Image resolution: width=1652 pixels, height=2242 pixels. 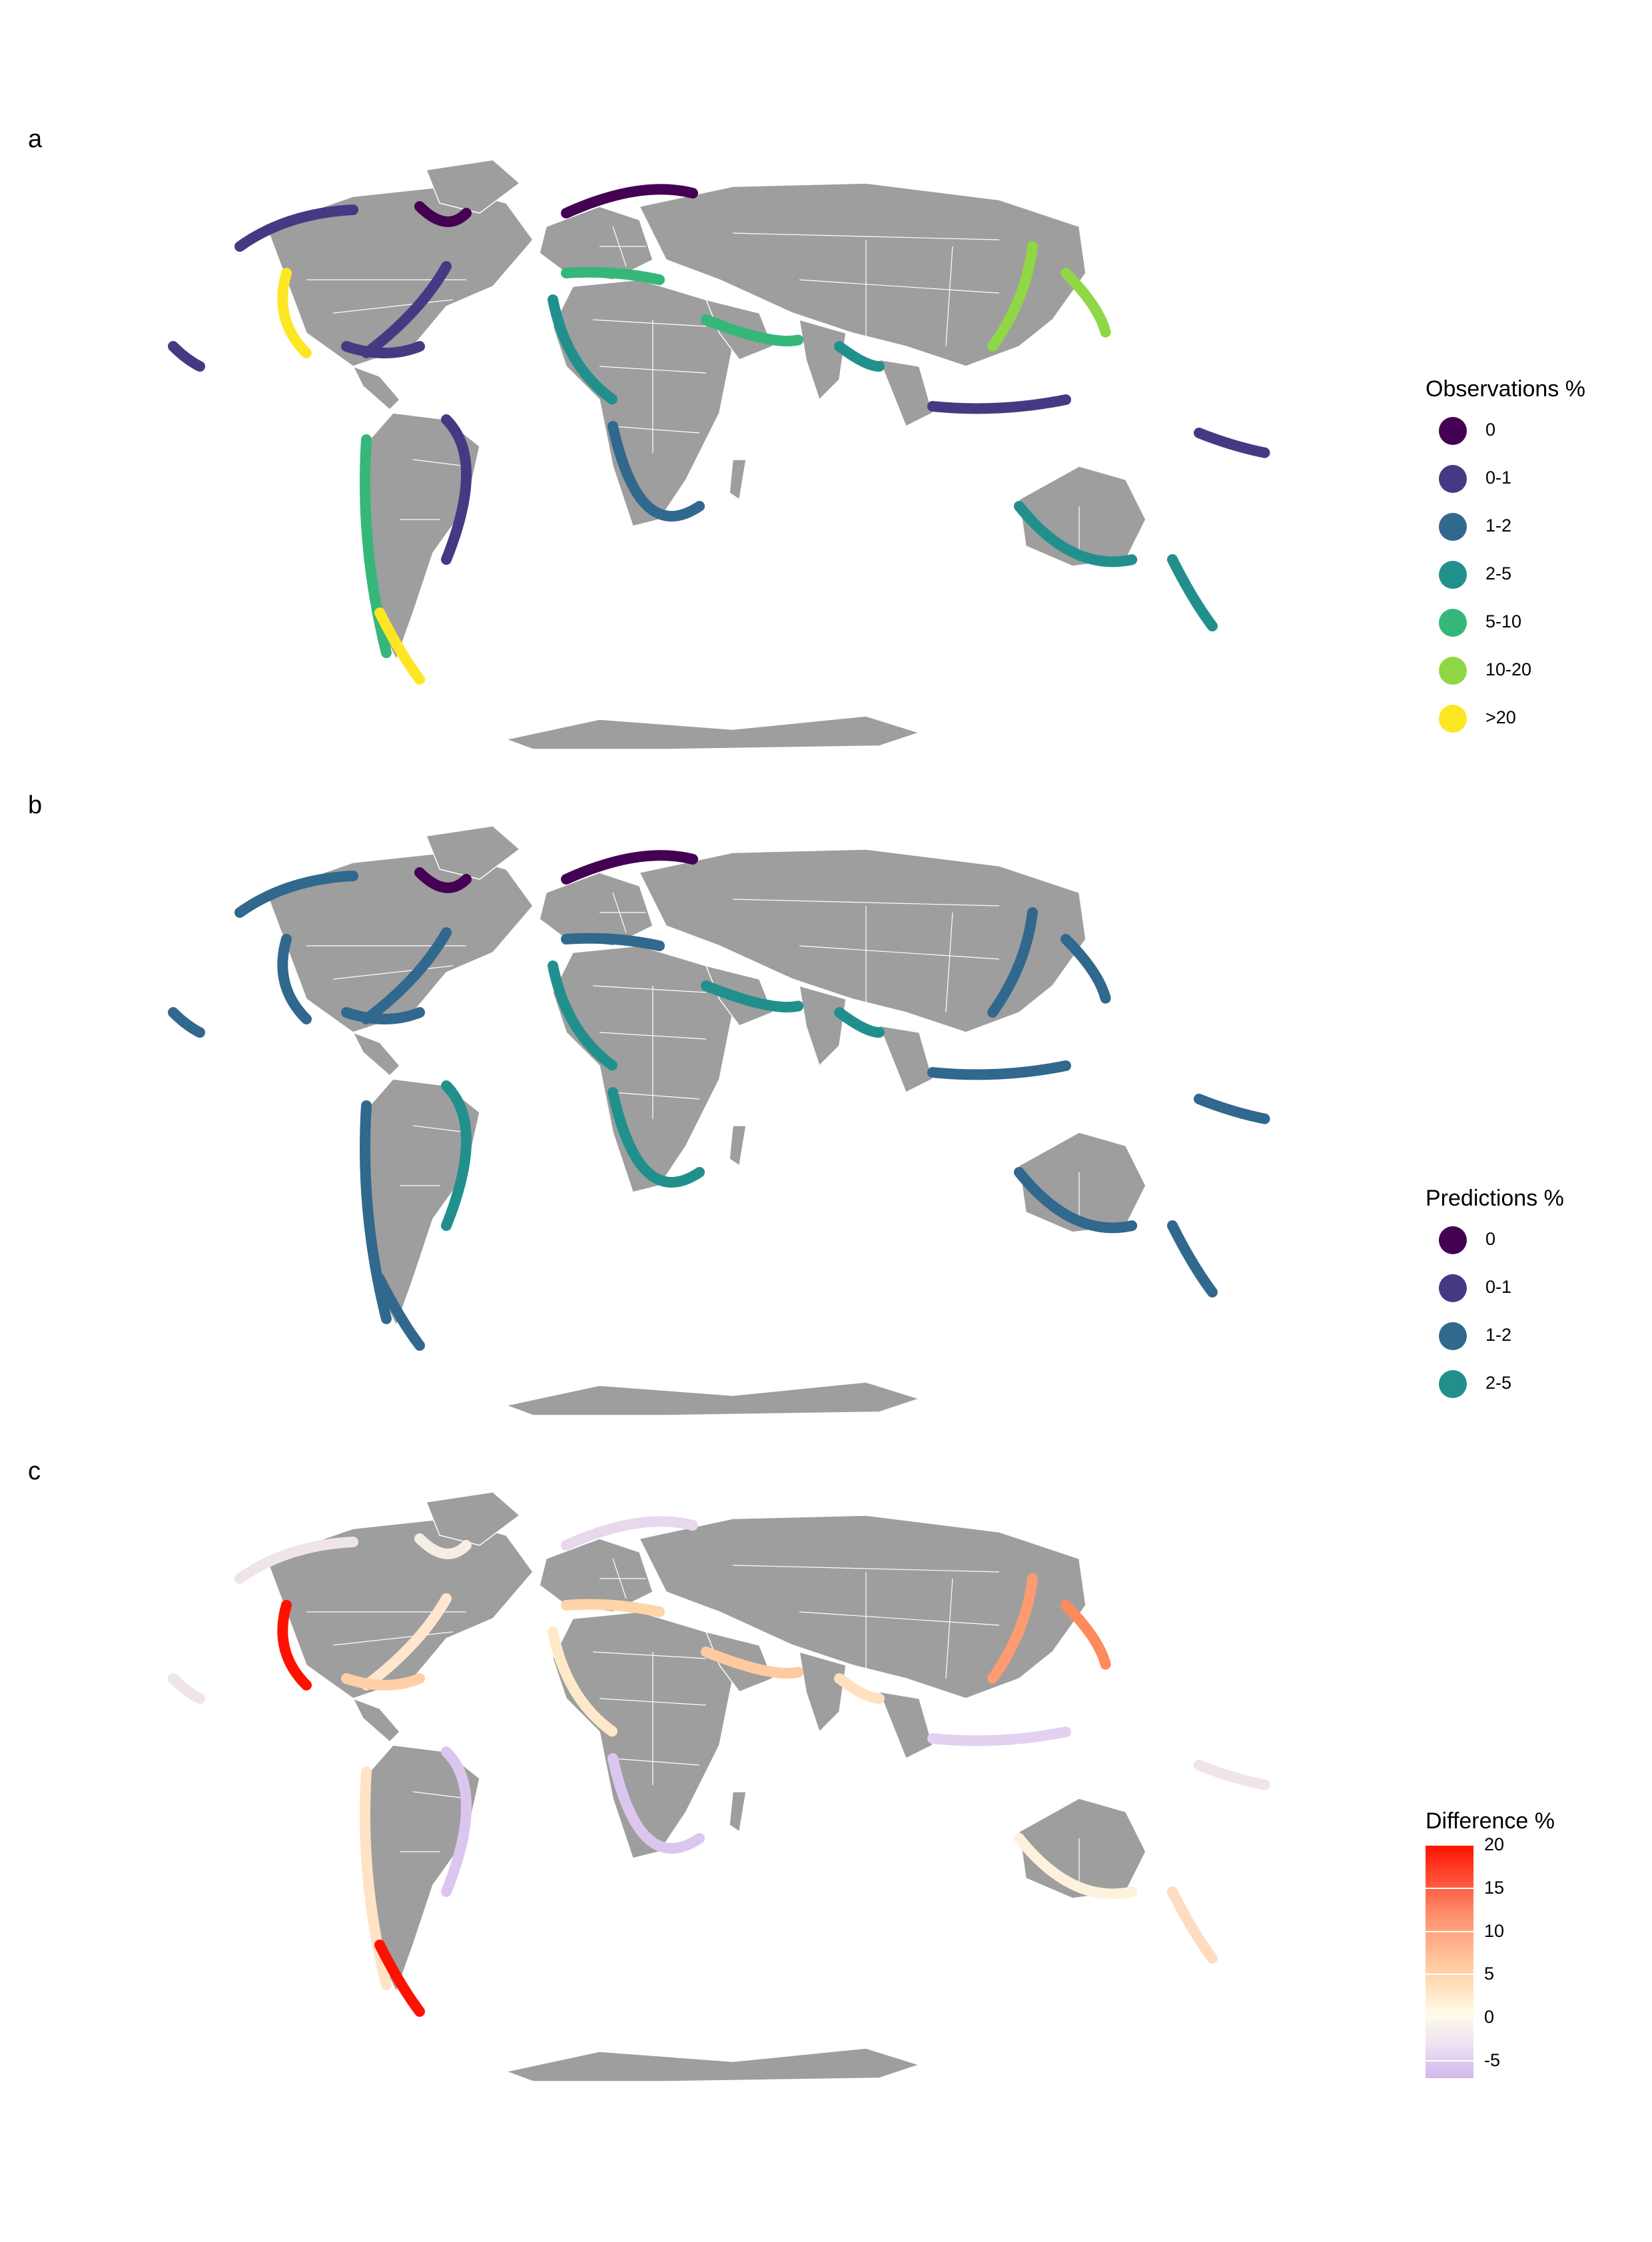 I want to click on legend-title: Difference %, so click(x=1490, y=1821).